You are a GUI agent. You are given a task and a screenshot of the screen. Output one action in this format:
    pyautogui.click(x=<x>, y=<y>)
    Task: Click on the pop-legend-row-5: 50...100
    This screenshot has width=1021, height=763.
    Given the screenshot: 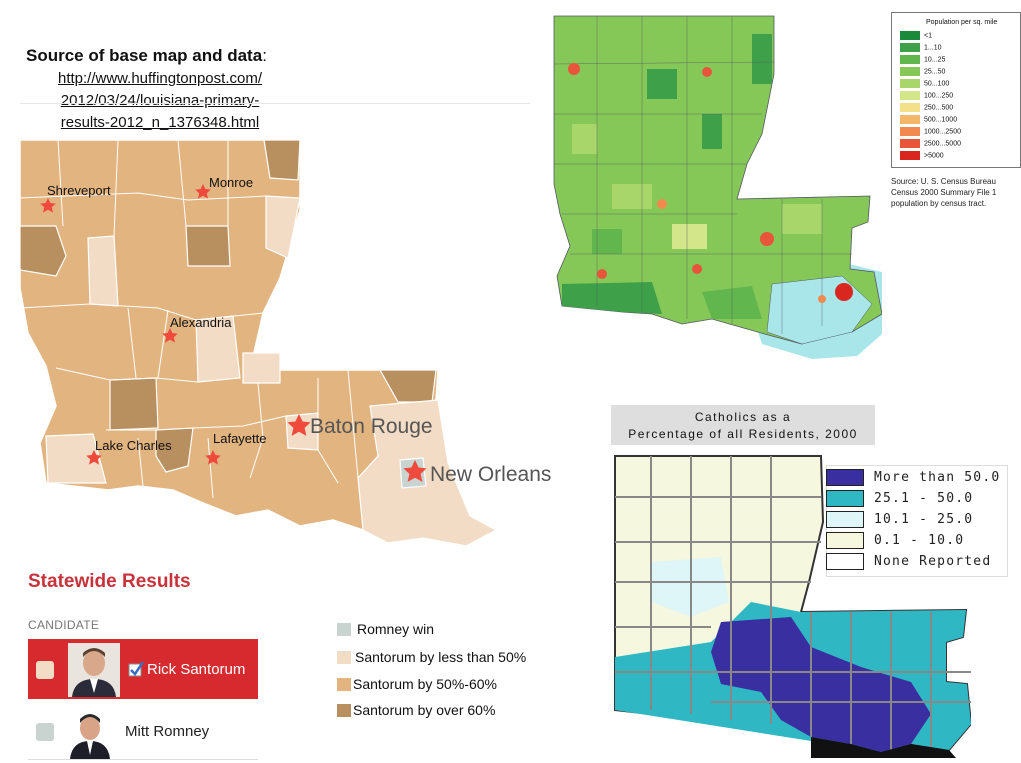 What is the action you would take?
    pyautogui.click(x=924, y=83)
    